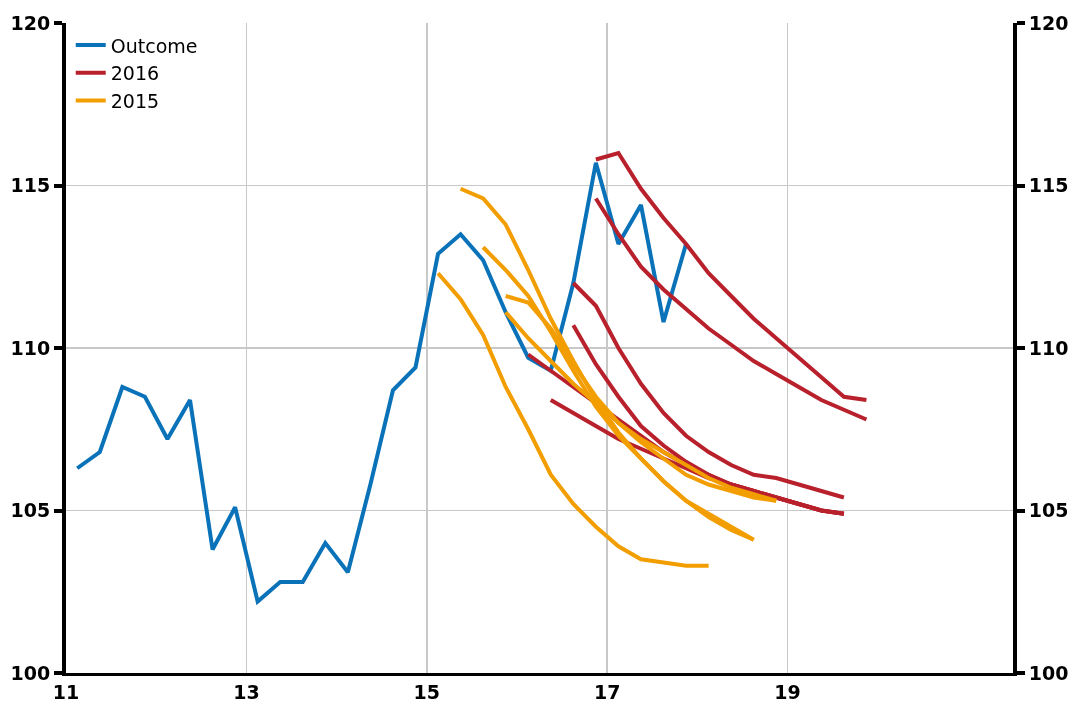  Describe the element at coordinates (30, 185) in the screenshot. I see `y-tick-label: 115` at that location.